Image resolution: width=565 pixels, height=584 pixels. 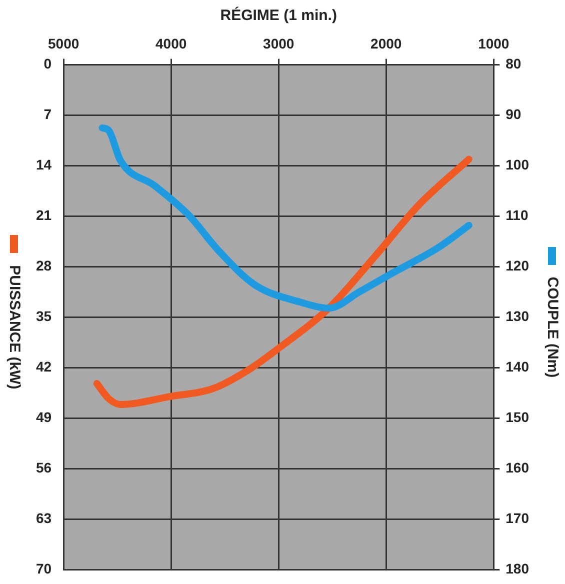 I want to click on x-tick-label: 1000, so click(x=494, y=43).